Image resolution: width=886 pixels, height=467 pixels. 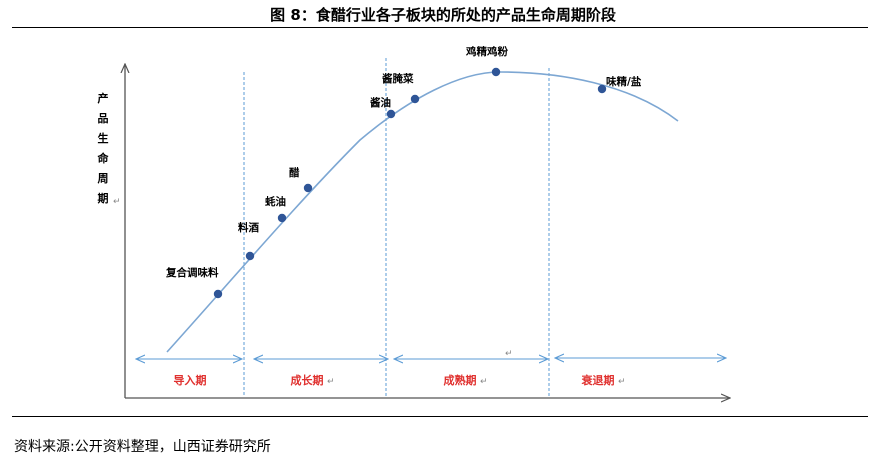 What do you see at coordinates (440, 27) in the screenshot?
I see `top-rule` at bounding box center [440, 27].